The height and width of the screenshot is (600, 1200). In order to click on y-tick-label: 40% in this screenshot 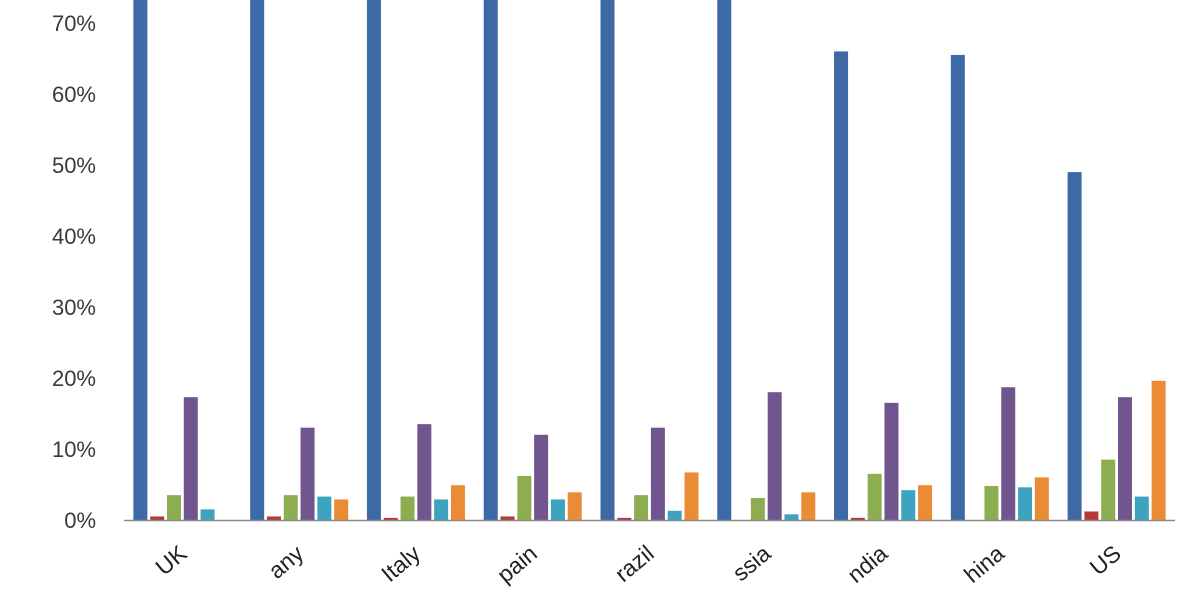, I will do `click(74, 236)`.